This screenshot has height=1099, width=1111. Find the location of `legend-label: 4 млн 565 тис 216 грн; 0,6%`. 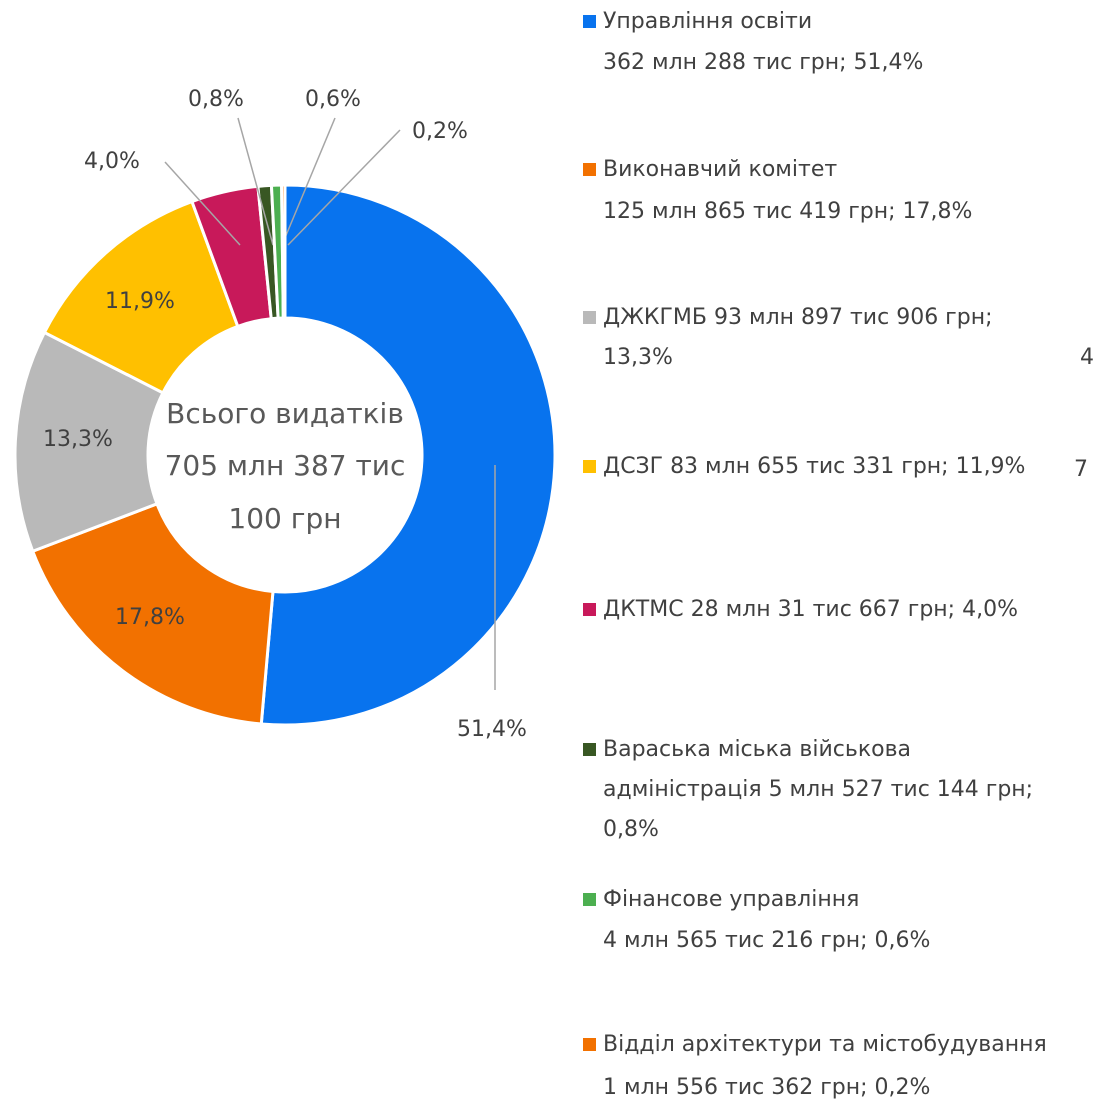

legend-label: 4 млн 565 тис 216 грн; 0,6% is located at coordinates (766, 940).